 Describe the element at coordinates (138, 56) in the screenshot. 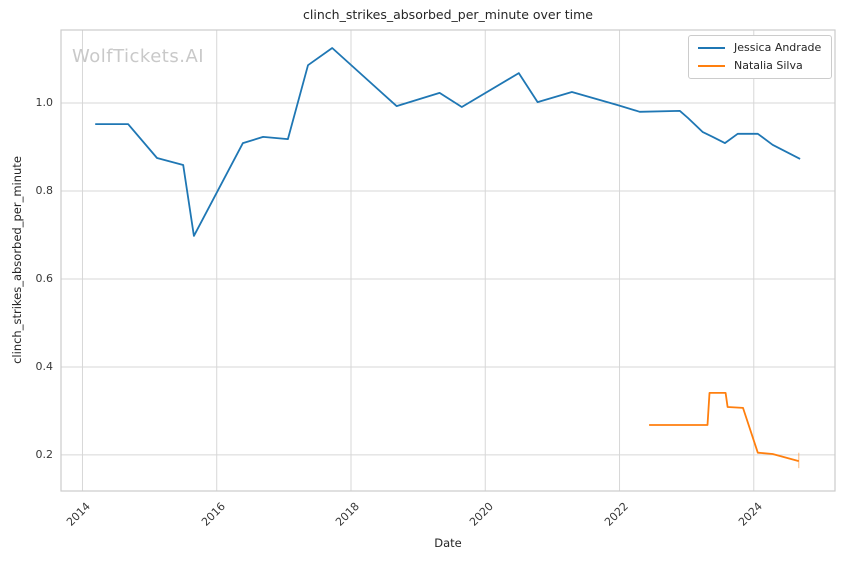

I see `watermark: WolfTickets.AI` at that location.